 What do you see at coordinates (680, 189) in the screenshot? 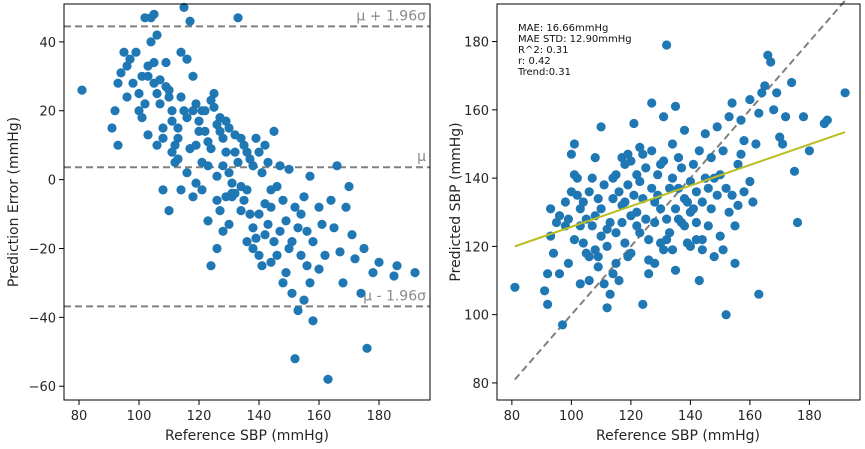
I see `trend-line` at bounding box center [680, 189].